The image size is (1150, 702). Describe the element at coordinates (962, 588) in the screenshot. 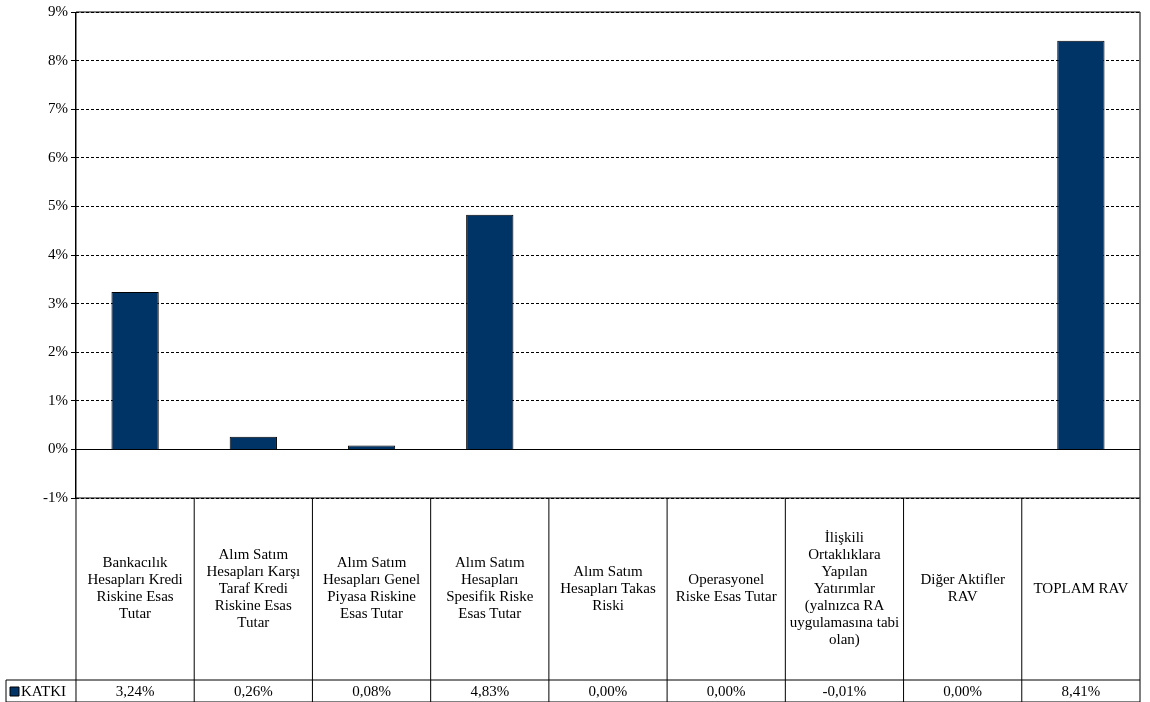

I see `x-tick-label: Diğer Aktifler RAV` at that location.